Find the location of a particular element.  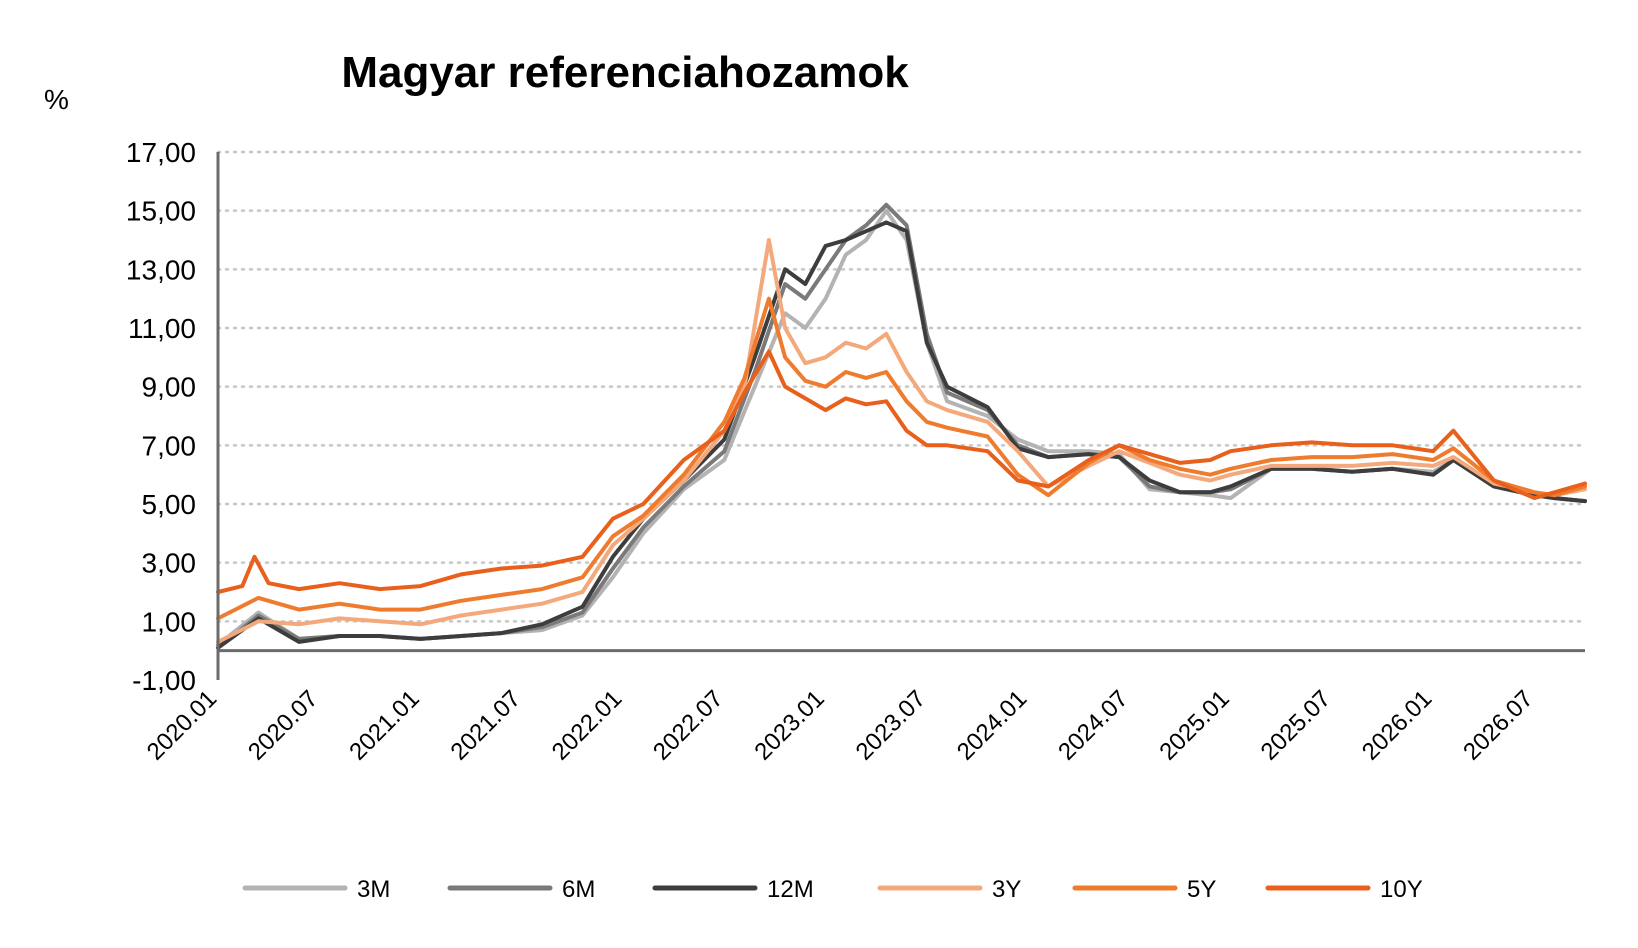

y-tick-label: 17,00 is located at coordinates (161, 152).